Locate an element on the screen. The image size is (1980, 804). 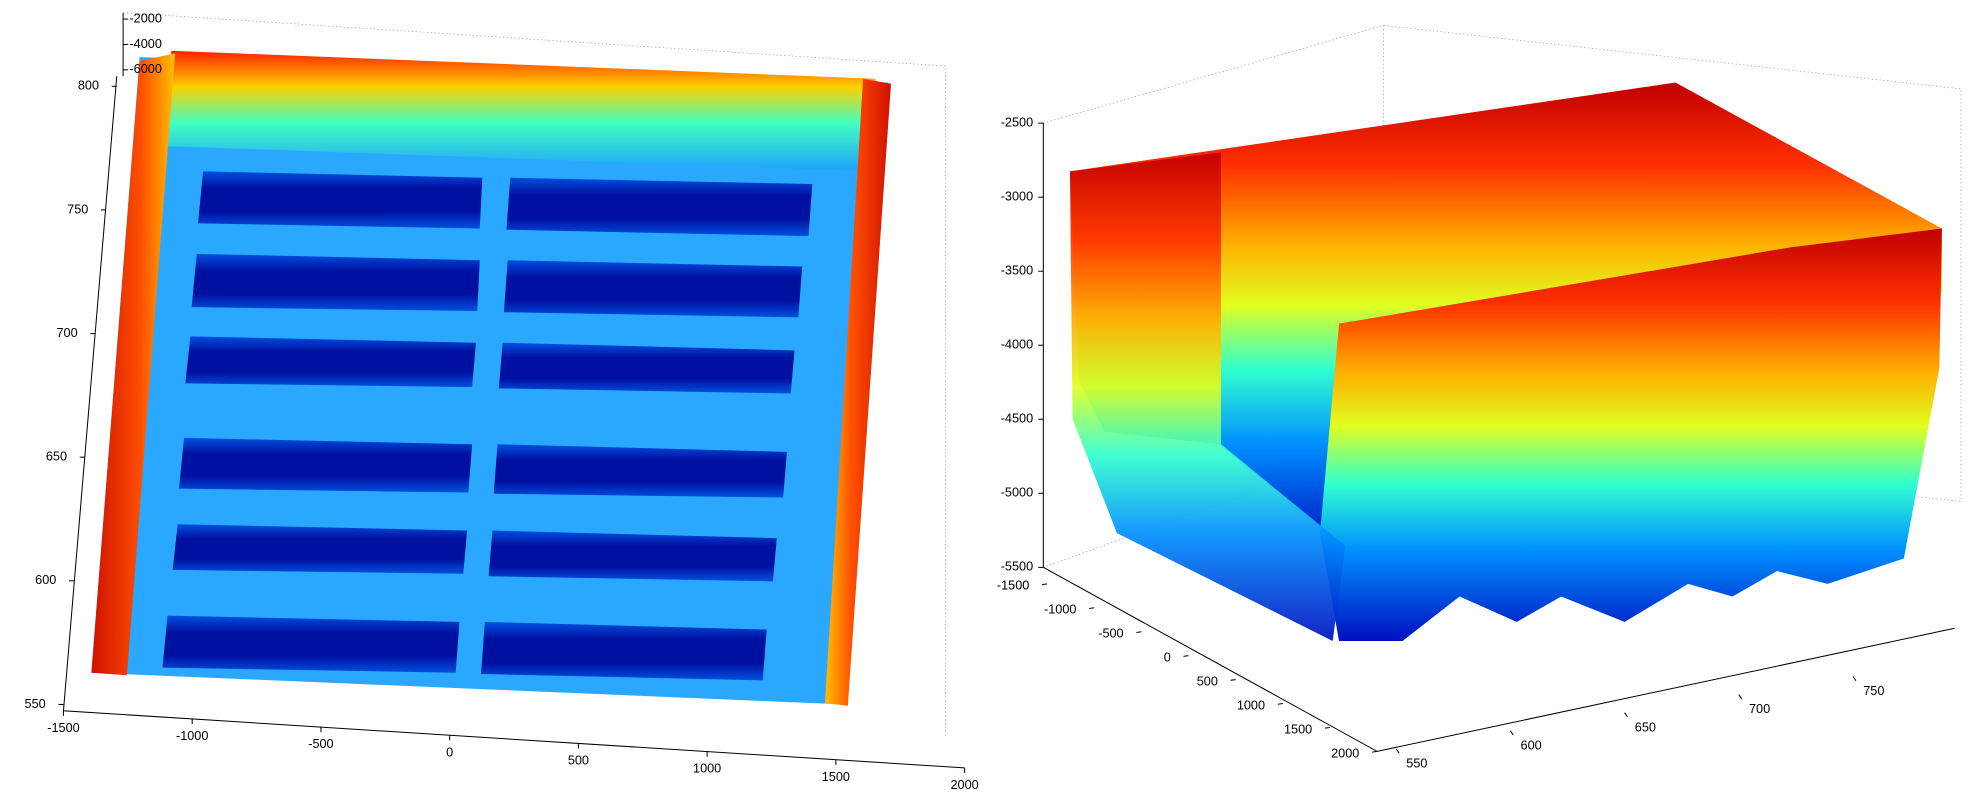
z-tick-label: -5000 is located at coordinates (1017, 493).